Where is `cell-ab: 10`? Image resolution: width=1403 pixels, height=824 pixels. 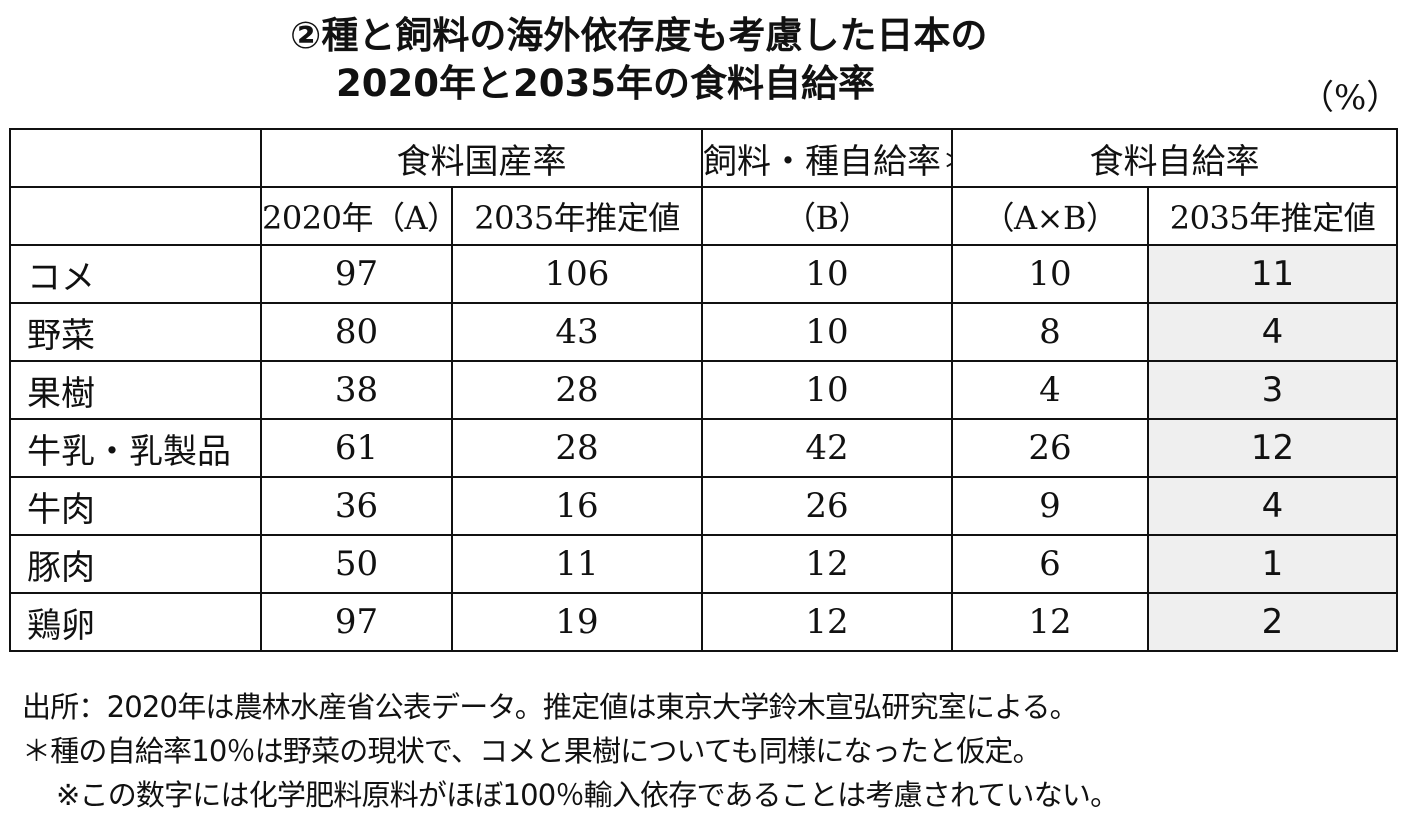 cell-ab: 10 is located at coordinates (1050, 274).